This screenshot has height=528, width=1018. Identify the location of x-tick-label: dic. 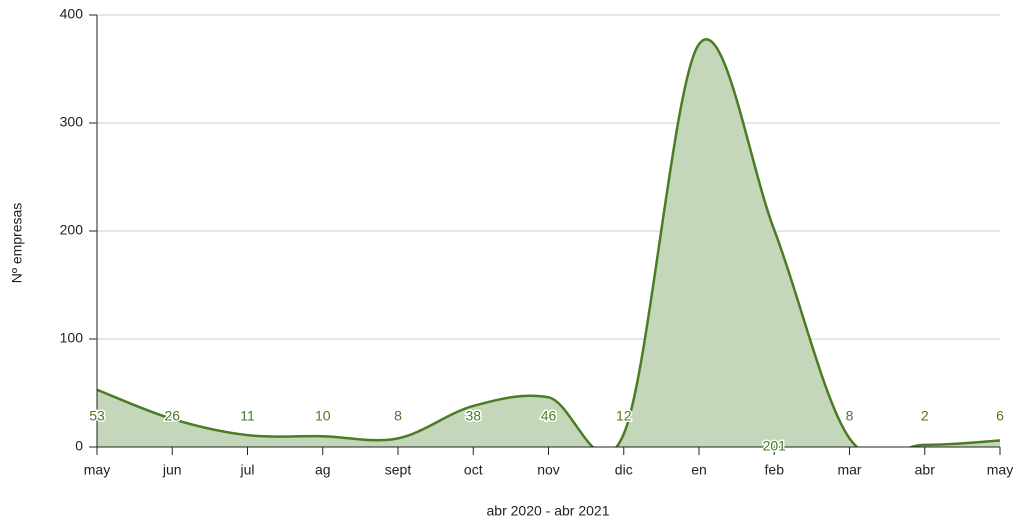
(624, 470).